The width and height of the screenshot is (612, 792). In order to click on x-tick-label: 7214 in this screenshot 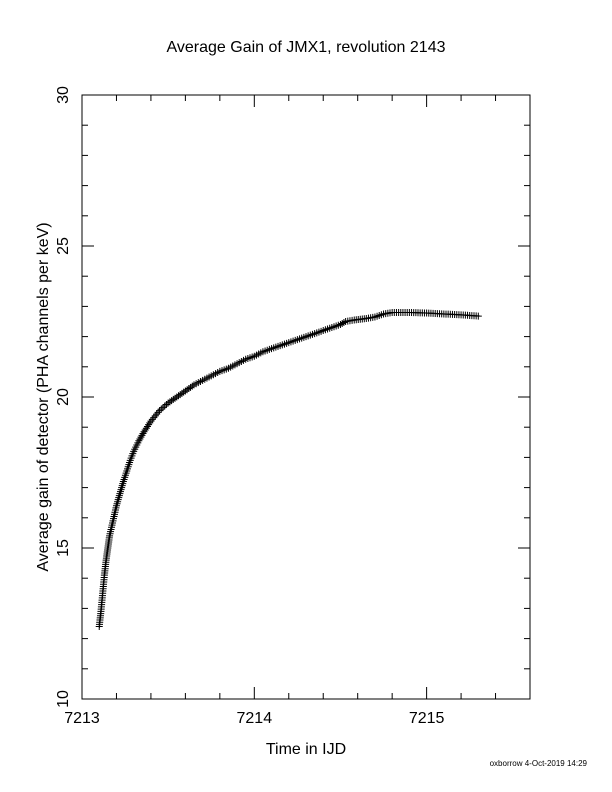, I will do `click(255, 718)`.